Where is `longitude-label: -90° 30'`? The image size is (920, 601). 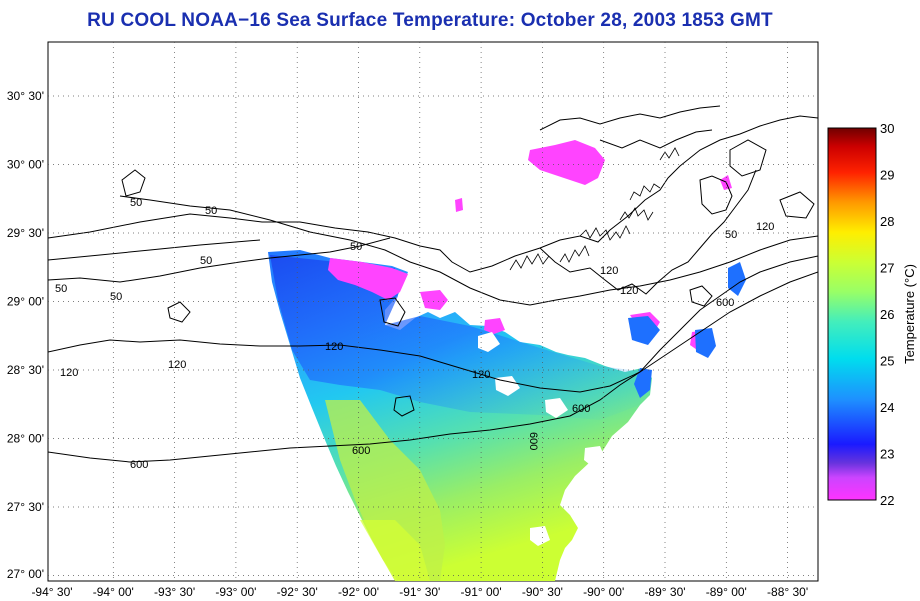
longitude-label: -90° 30' is located at coordinates (542, 592).